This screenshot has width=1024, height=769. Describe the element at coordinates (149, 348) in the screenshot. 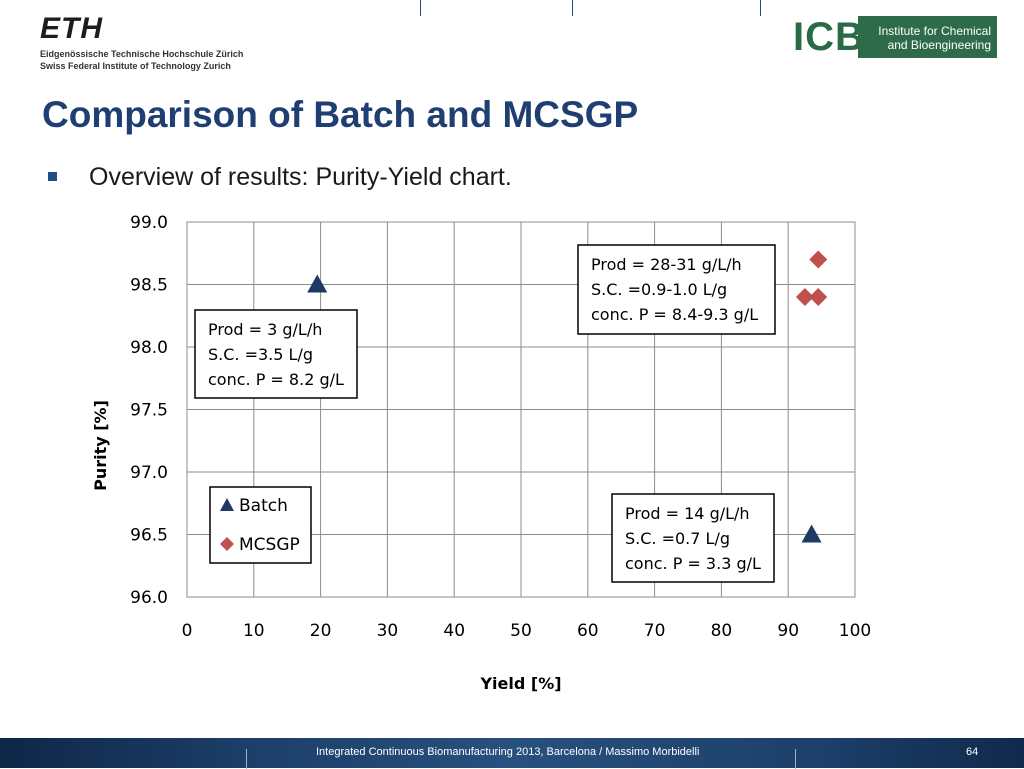

I see `y-tick-label: 98.0` at that location.